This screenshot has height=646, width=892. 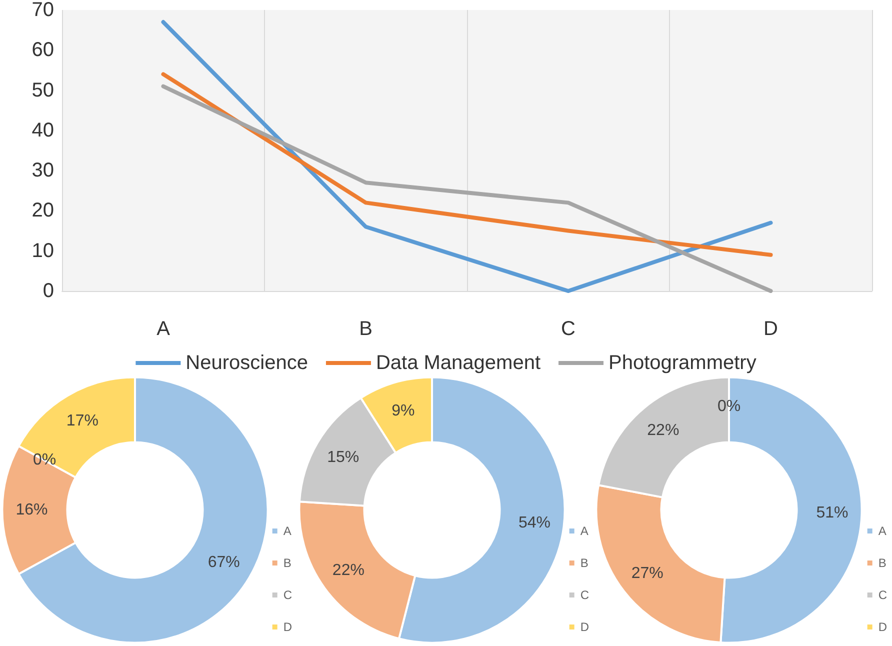 What do you see at coordinates (771, 329) in the screenshot?
I see `x-tick-label: D` at bounding box center [771, 329].